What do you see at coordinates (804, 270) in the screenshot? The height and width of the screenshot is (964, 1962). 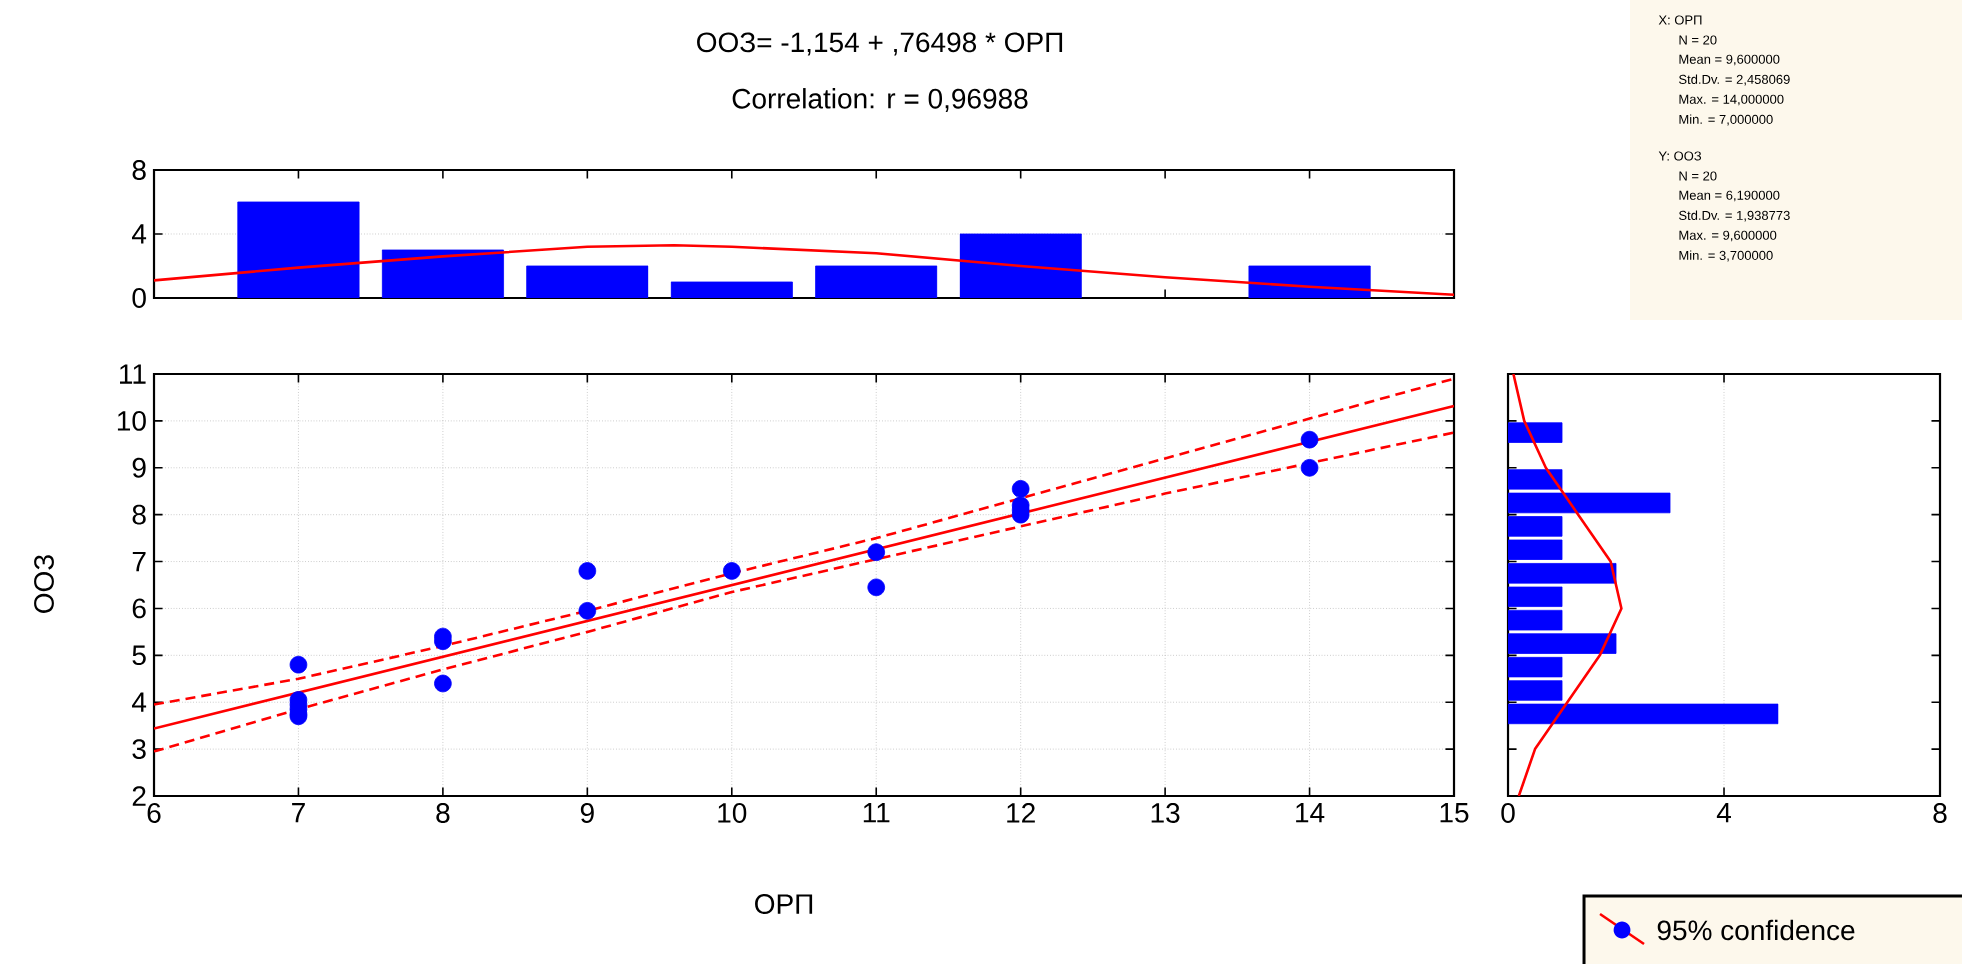 I see `line-series` at bounding box center [804, 270].